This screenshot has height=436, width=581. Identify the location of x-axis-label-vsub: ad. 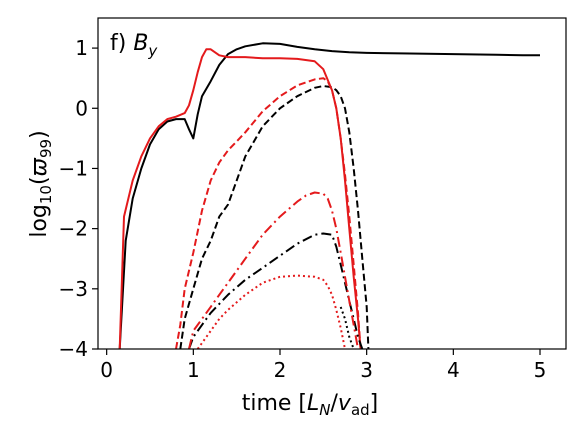
(360, 410).